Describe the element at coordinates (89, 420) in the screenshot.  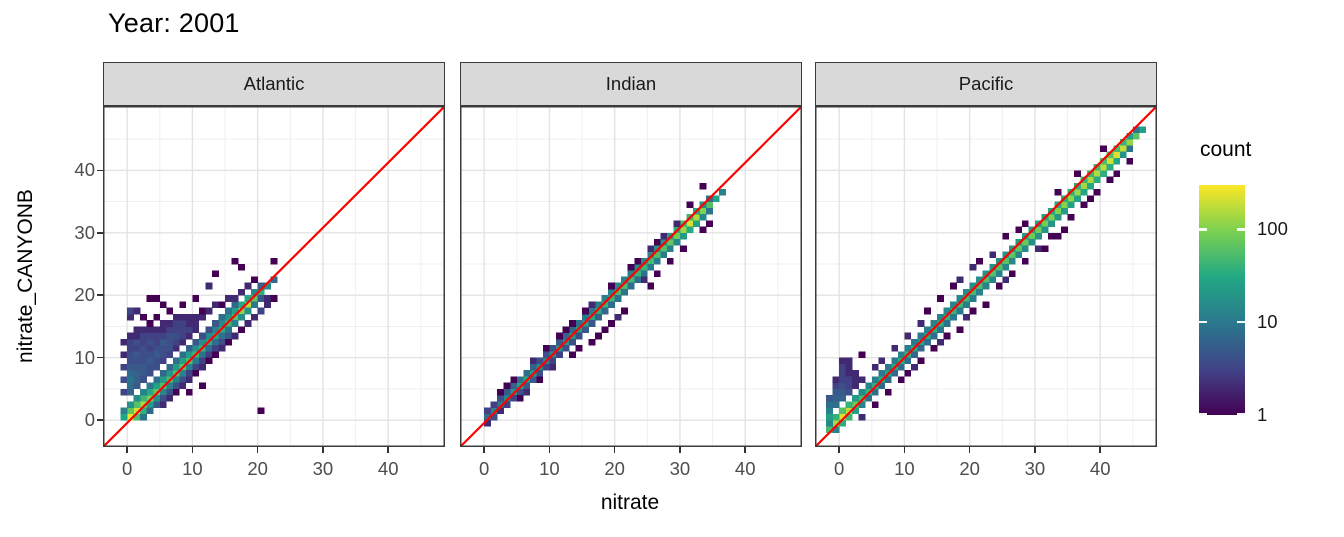
I see `y-tick-label: 0` at that location.